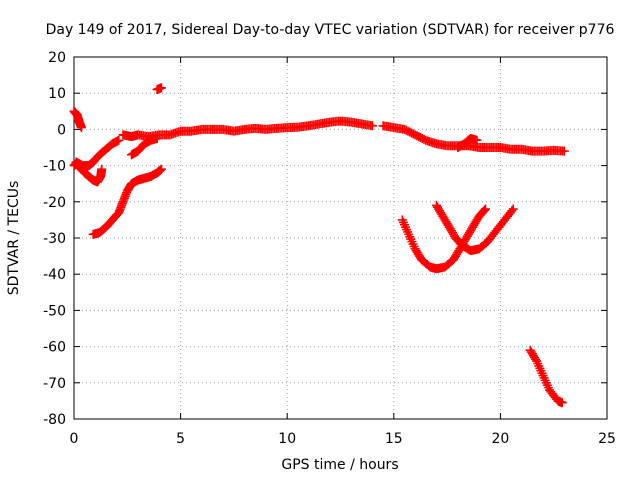 The width and height of the screenshot is (640, 480). I want to click on y-axis-label: SDTVAR / TECUs, so click(14, 238).